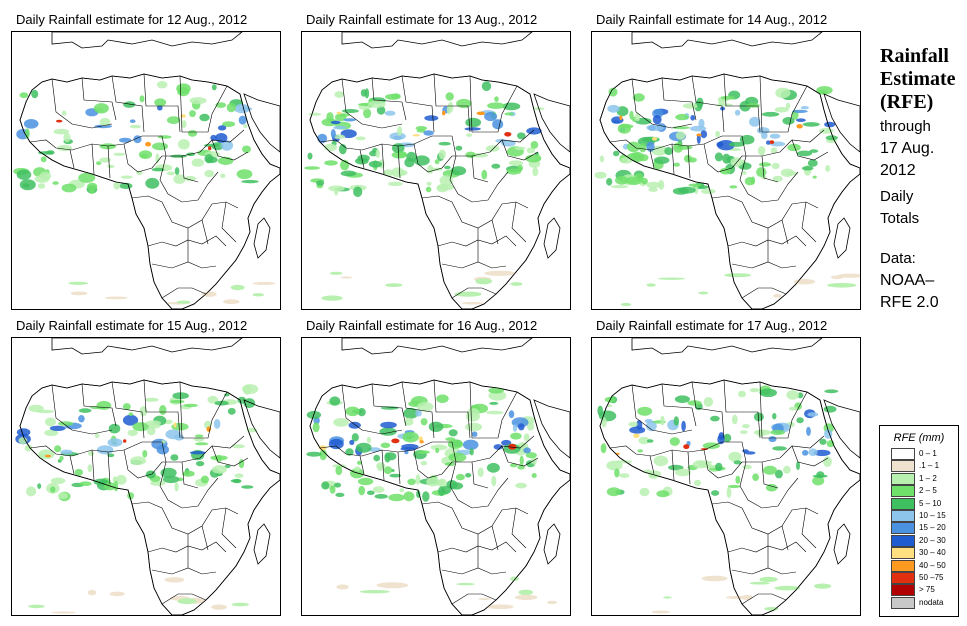 The image size is (967, 626). I want to click on rainfall-field, so click(137, 499).